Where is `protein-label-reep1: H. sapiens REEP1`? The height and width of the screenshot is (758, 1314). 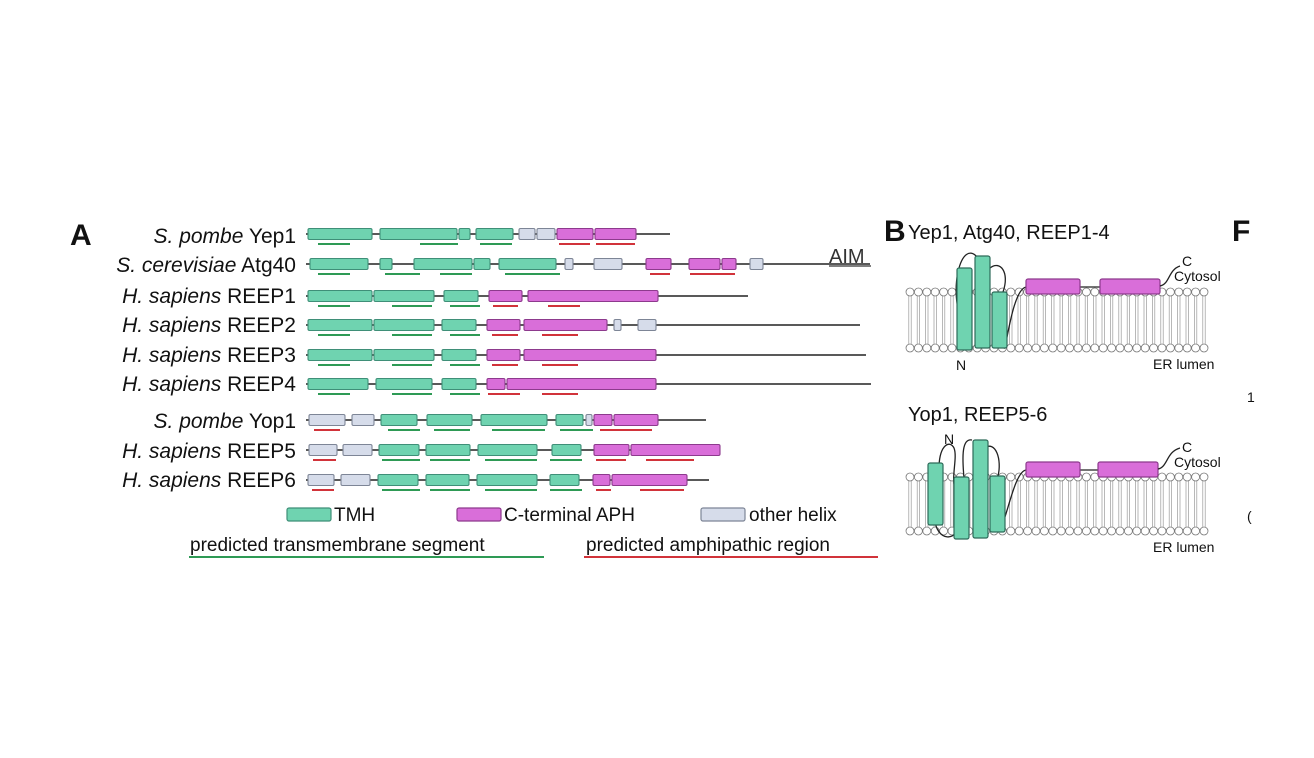 protein-label-reep1: H. sapiens REEP1 is located at coordinates (209, 296).